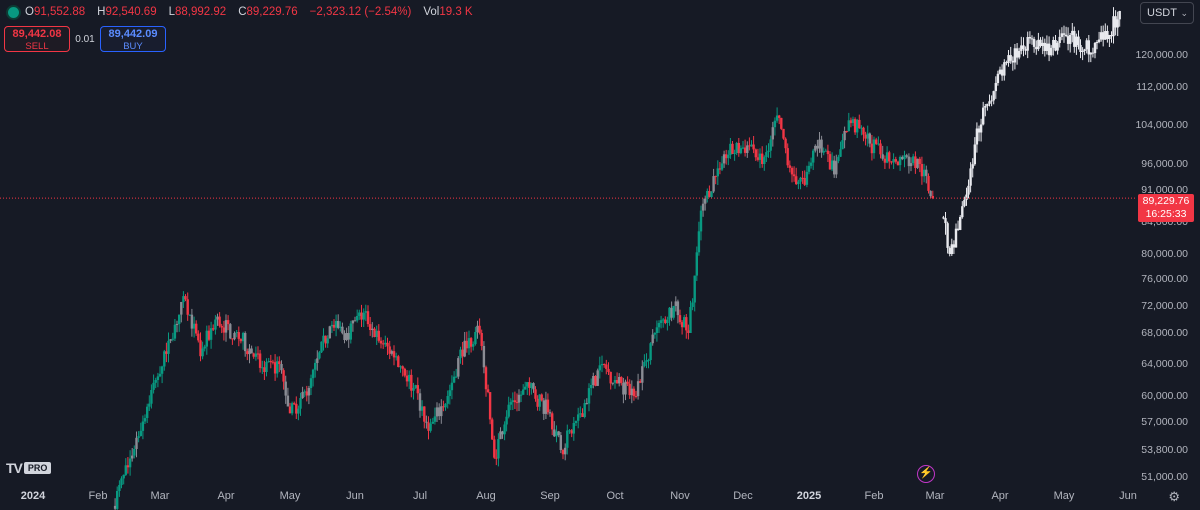 This screenshot has width=1200, height=510. I want to click on buy-button: 89,442.09 BUY, so click(133, 39).